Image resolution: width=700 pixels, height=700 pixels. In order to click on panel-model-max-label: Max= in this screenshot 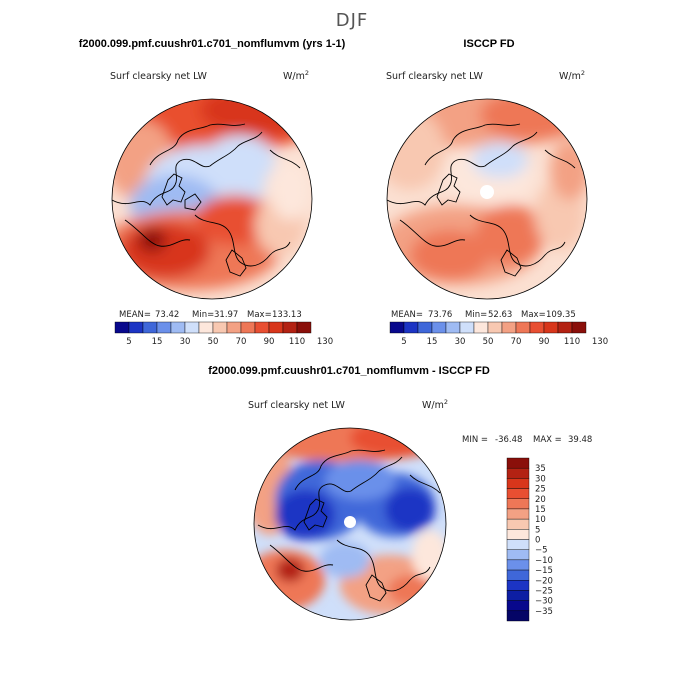, I will do `click(259, 315)`.